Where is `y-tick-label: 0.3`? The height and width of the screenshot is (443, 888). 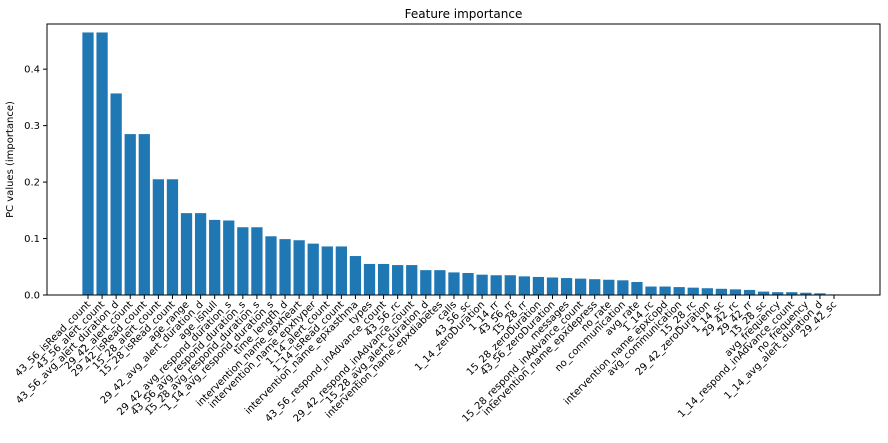
y-tick-label: 0.3 is located at coordinates (32, 126).